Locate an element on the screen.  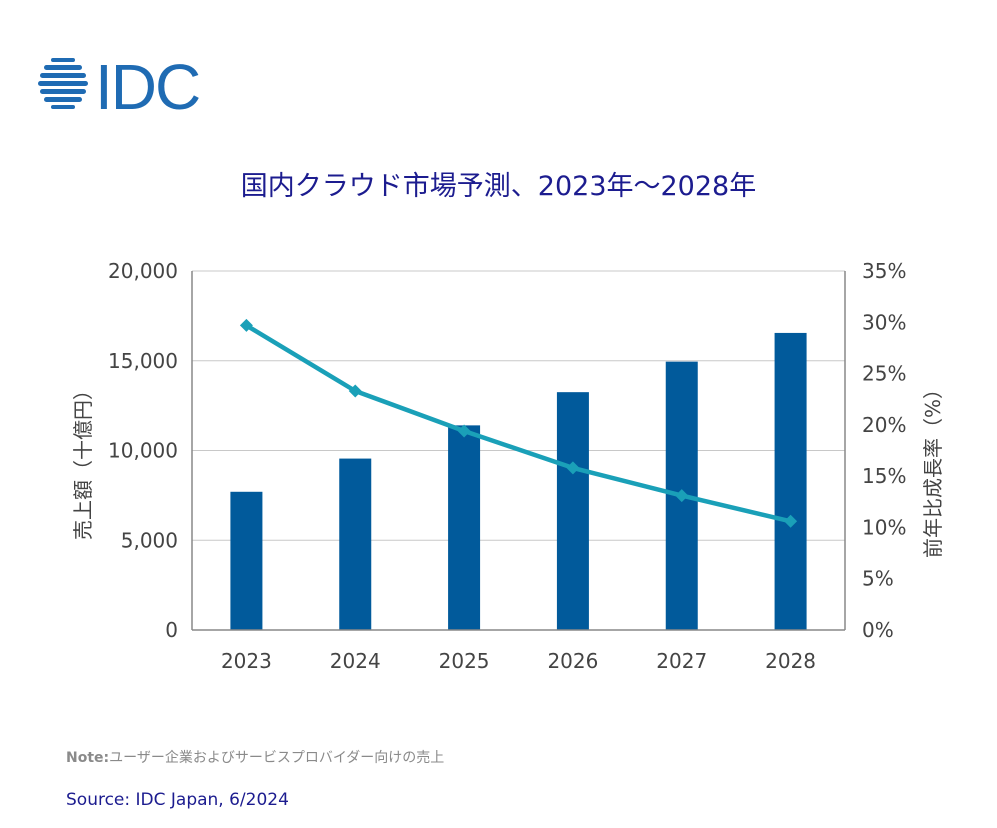
y-right-tick-label: 20% is located at coordinates (884, 425).